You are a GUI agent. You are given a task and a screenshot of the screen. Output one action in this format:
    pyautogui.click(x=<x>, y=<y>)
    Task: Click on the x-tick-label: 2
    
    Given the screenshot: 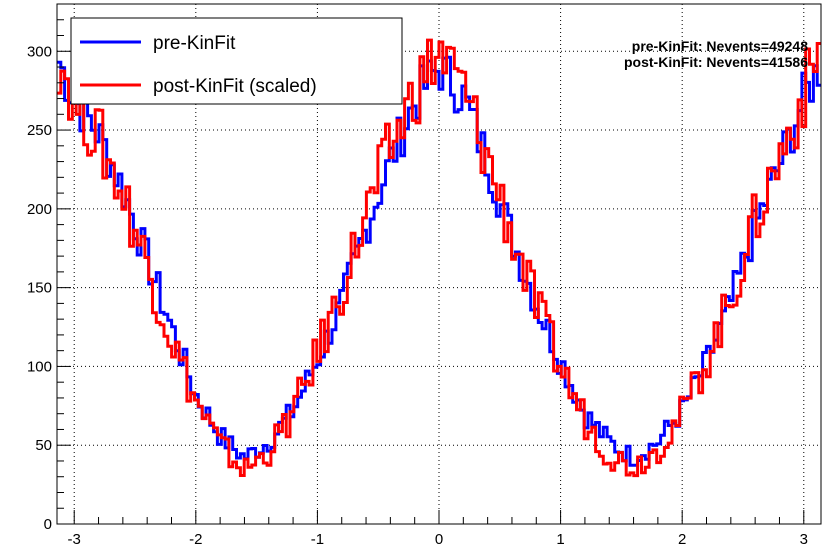 What is the action you would take?
    pyautogui.click(x=682, y=539)
    